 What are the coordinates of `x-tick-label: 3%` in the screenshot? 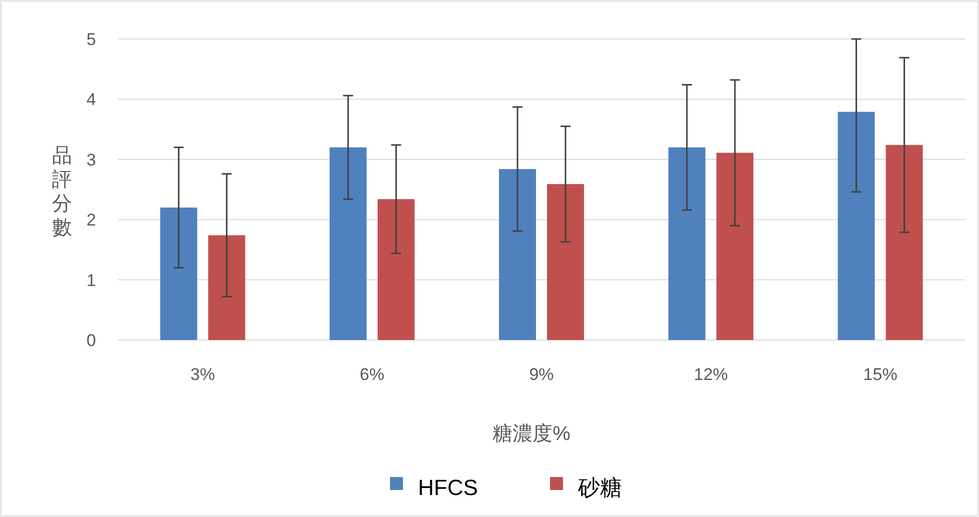 It's located at (202, 374).